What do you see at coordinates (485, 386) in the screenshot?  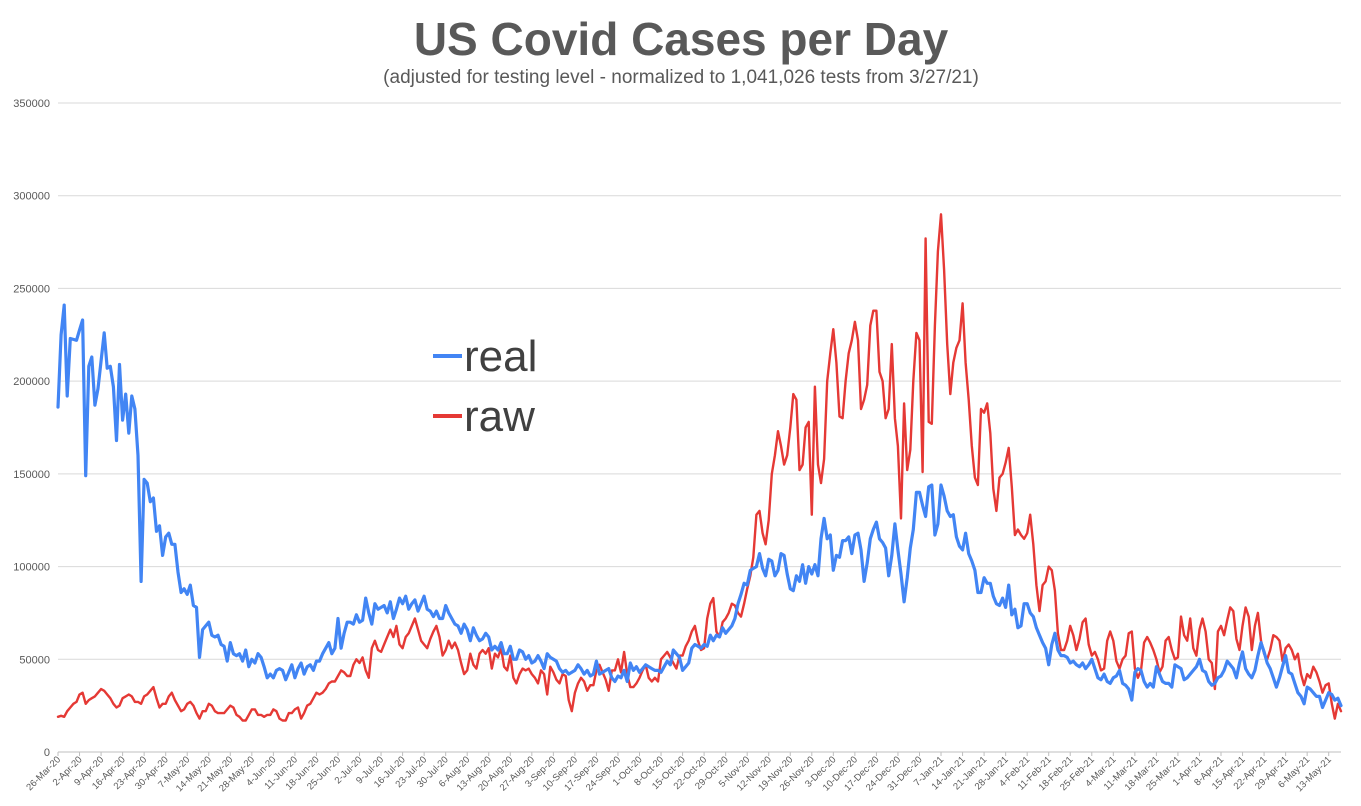 I see `legend: real raw` at bounding box center [485, 386].